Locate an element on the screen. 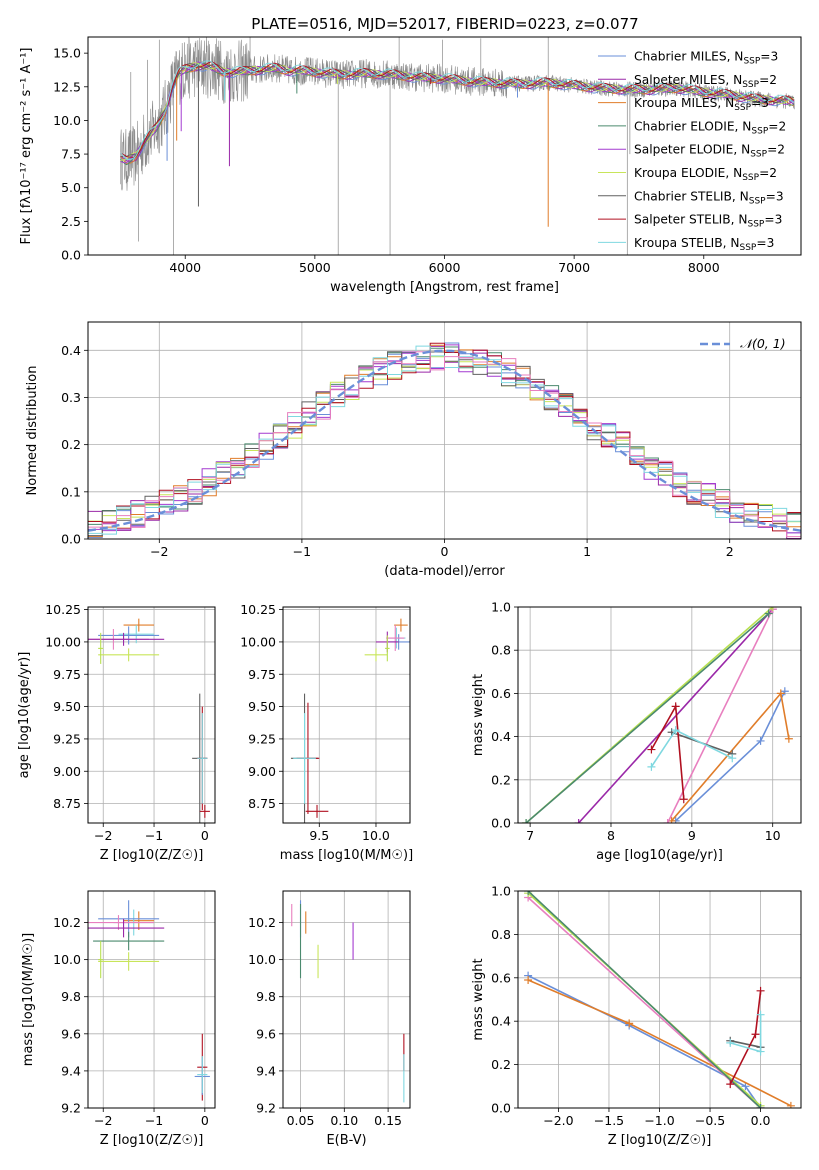  legend-label: Chabrier MILES, NSSP=3 is located at coordinates (706, 58).